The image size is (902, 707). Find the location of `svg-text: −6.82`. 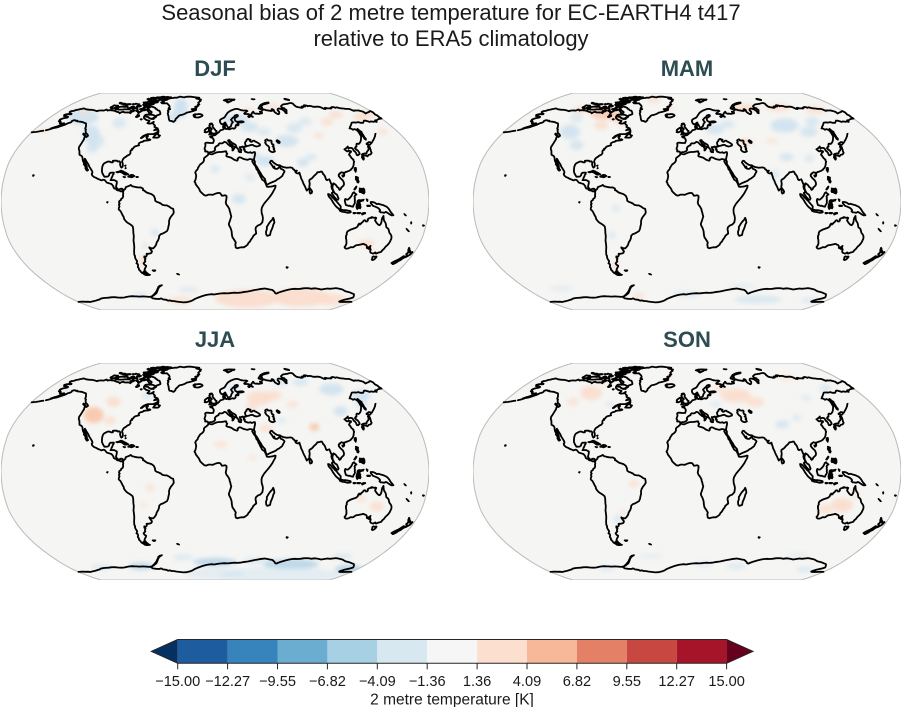

svg-text: −6.82 is located at coordinates (327, 682).